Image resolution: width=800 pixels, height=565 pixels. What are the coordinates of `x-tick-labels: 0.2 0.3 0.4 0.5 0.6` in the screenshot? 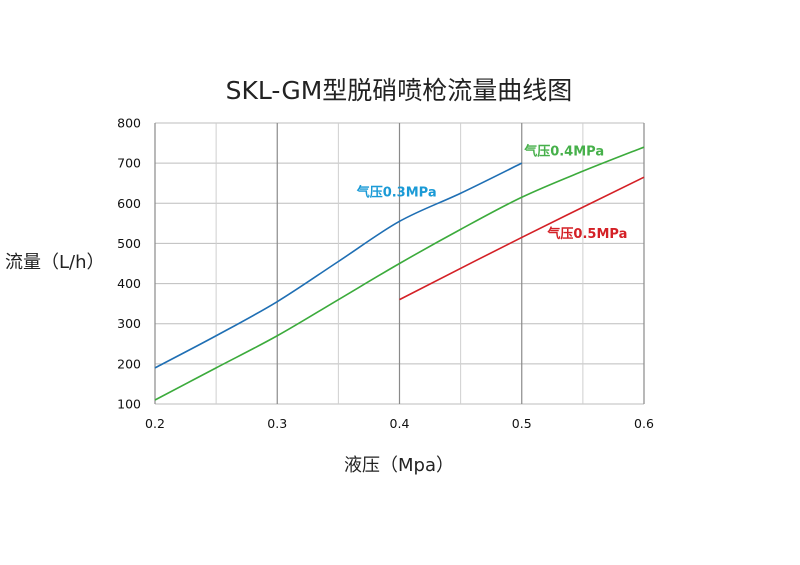 It's located at (399, 423).